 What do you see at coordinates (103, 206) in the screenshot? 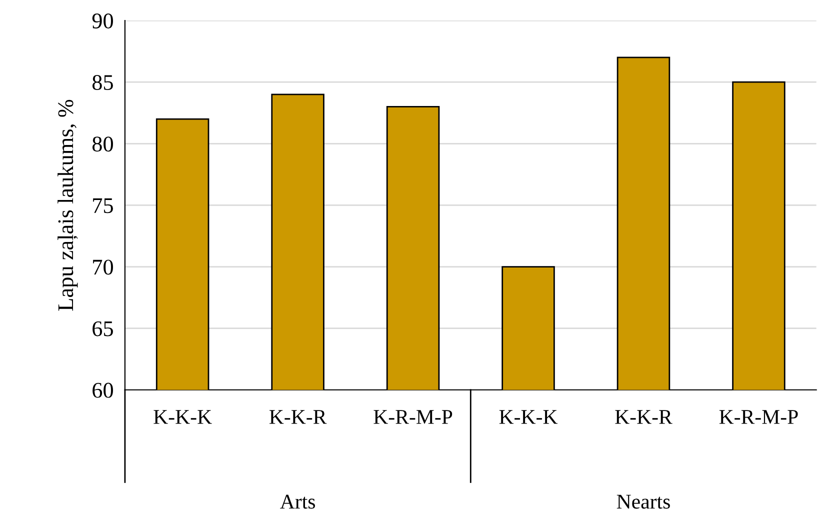
I see `y-tick-label: 75` at bounding box center [103, 206].